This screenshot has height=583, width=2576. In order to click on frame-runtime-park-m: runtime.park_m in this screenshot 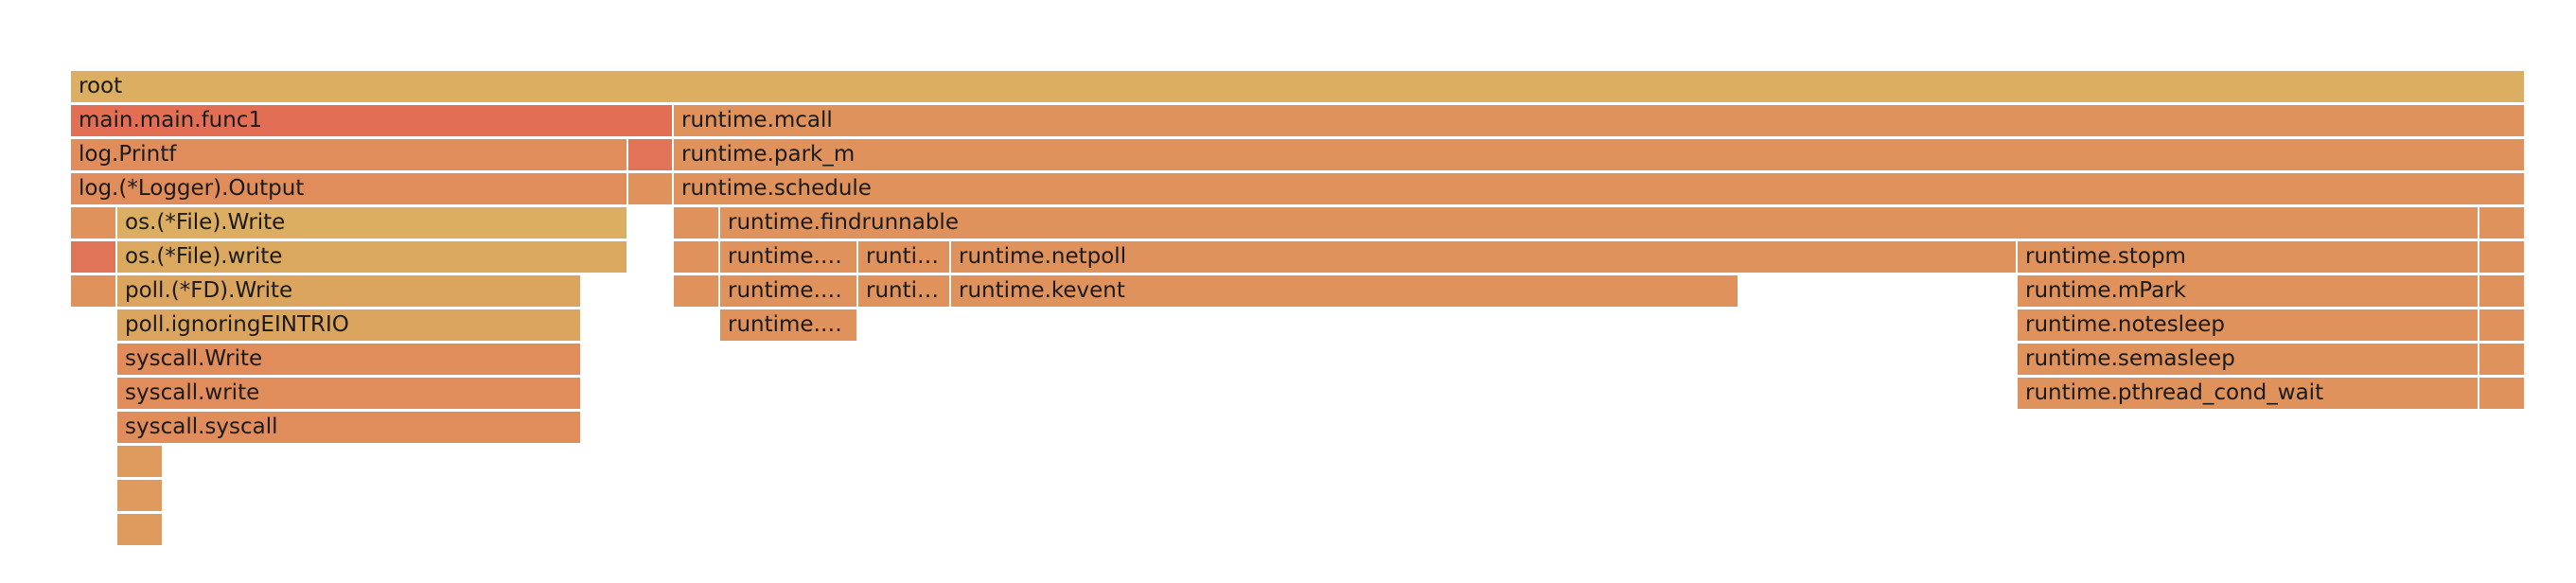, I will do `click(1600, 155)`.